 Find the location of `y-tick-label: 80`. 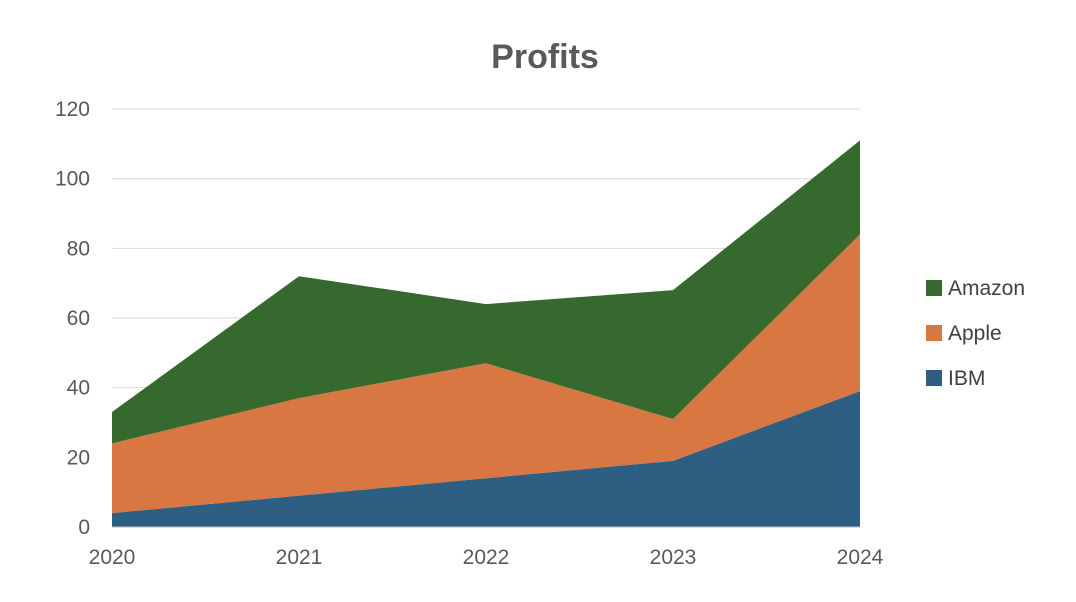

y-tick-label: 80 is located at coordinates (78, 248).